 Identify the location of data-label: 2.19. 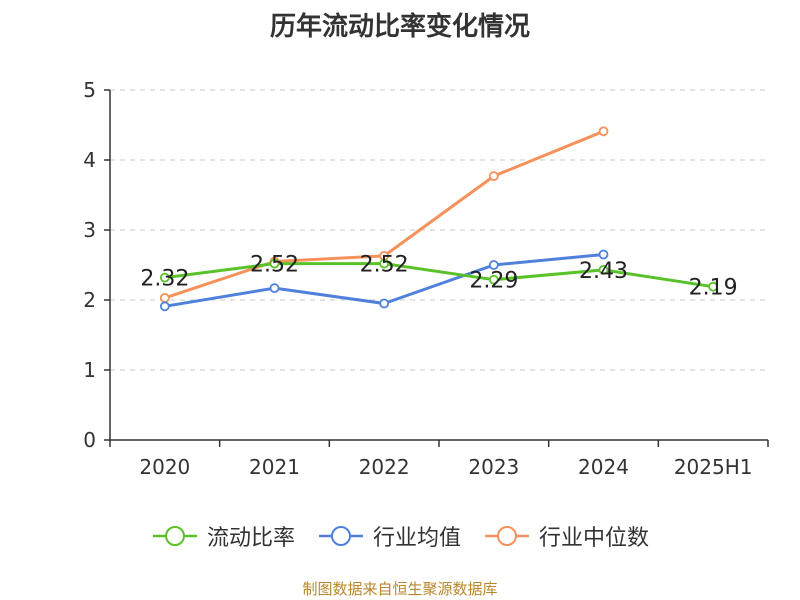
(713, 288).